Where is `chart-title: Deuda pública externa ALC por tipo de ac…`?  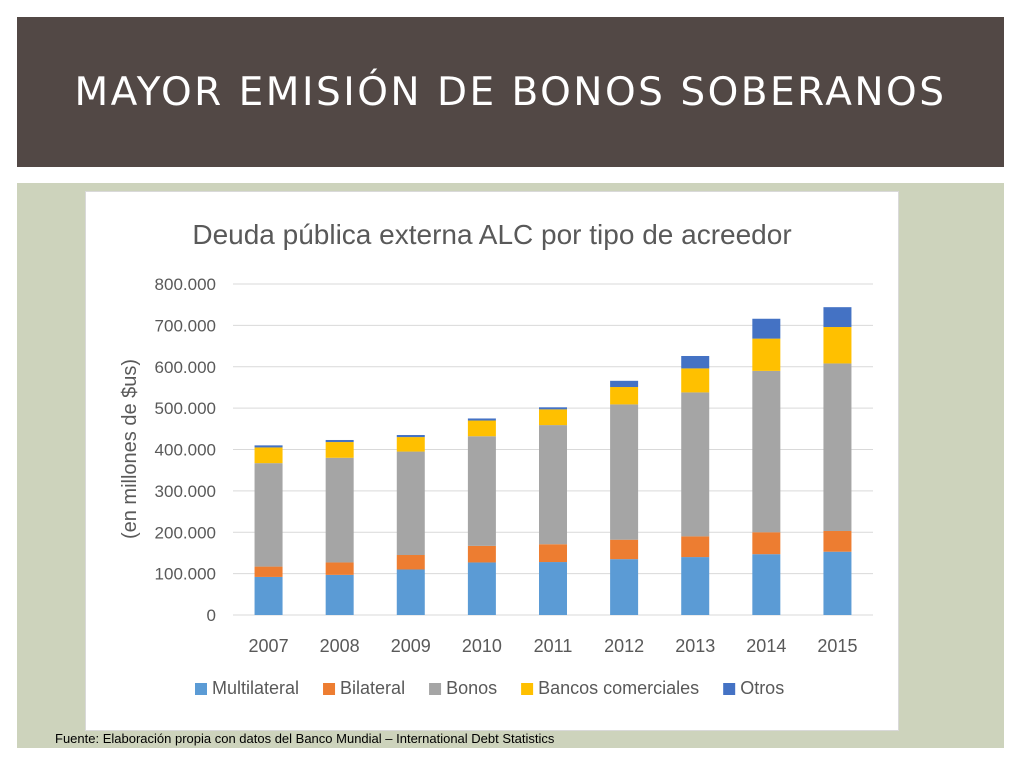 chart-title: Deuda pública externa ALC por tipo de ac… is located at coordinates (491, 234).